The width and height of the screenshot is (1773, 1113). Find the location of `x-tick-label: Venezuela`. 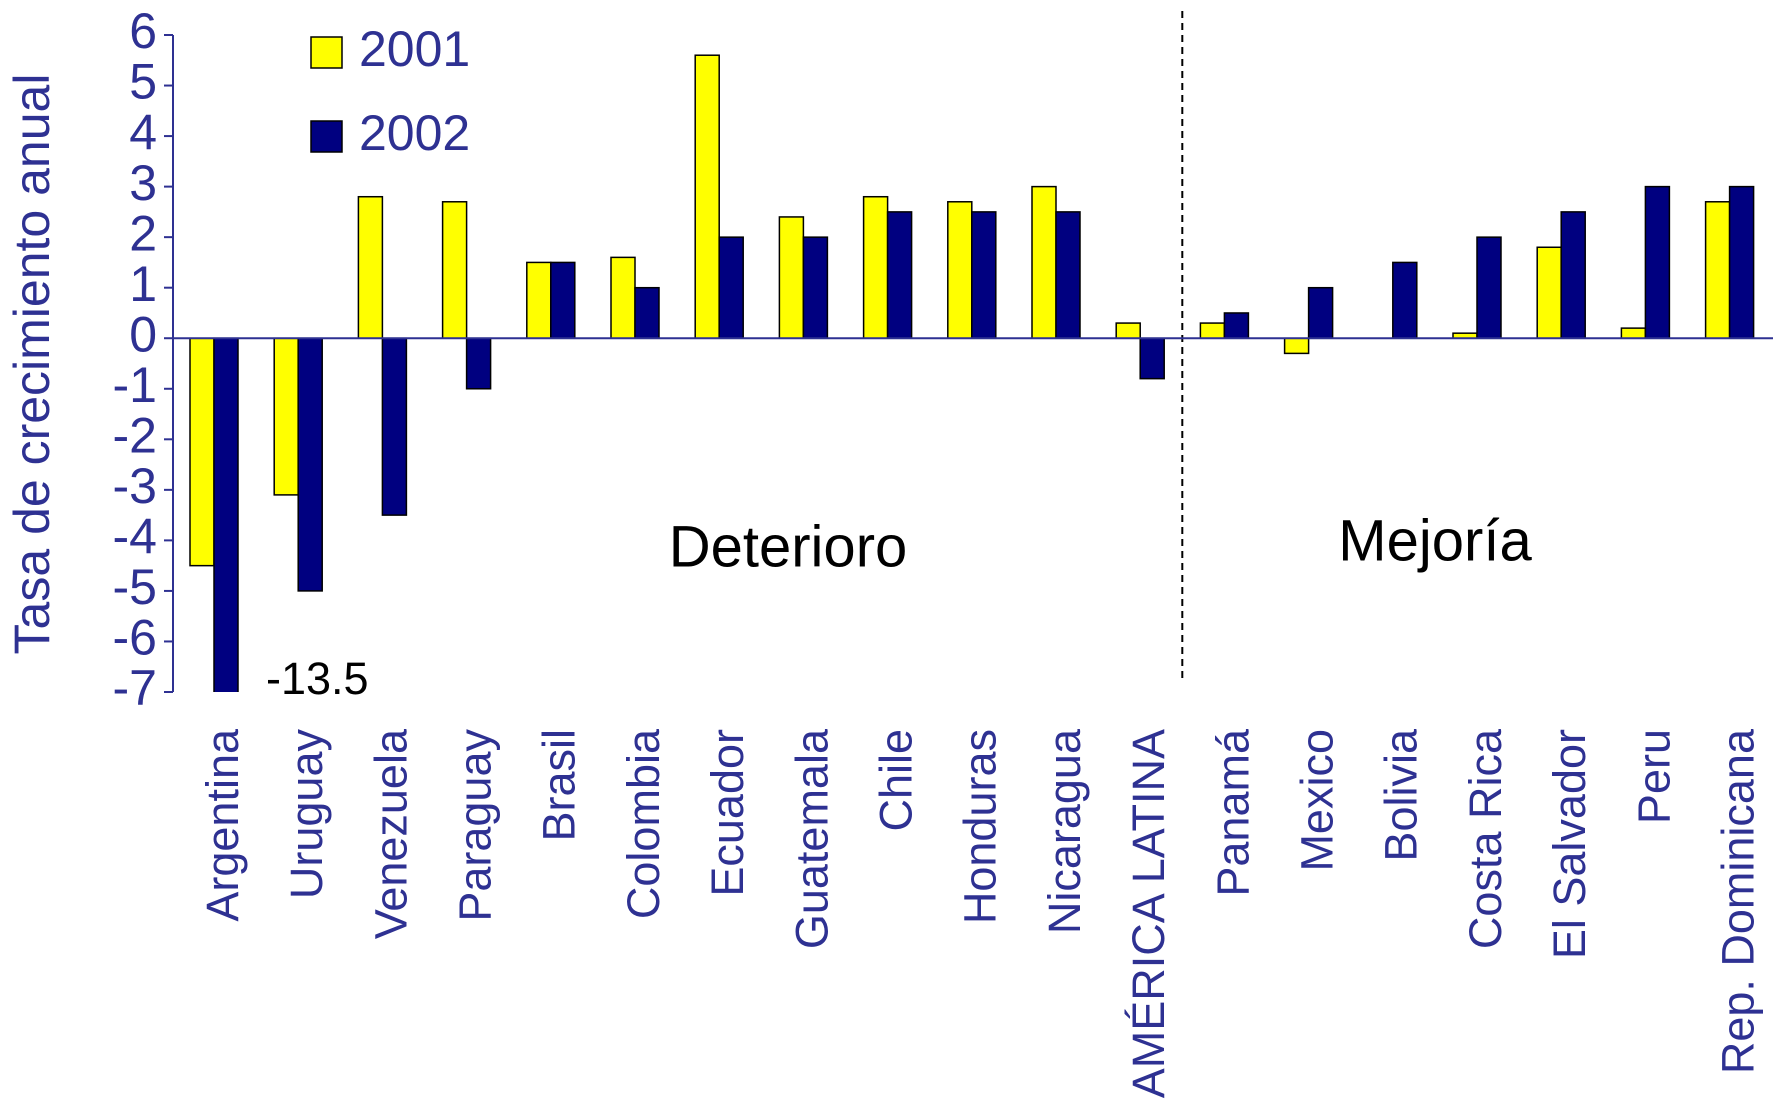

x-tick-label: Venezuela is located at coordinates (390, 833).